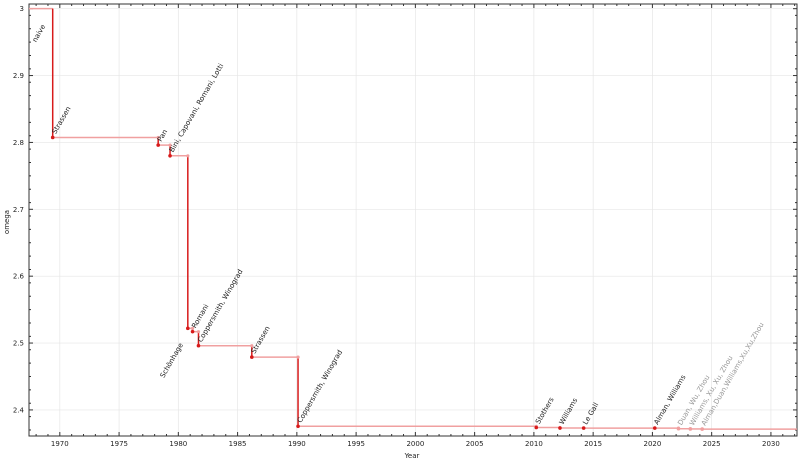 The height and width of the screenshot is (464, 800). What do you see at coordinates (593, 444) in the screenshot?
I see `x-tick-label: 2015` at bounding box center [593, 444].